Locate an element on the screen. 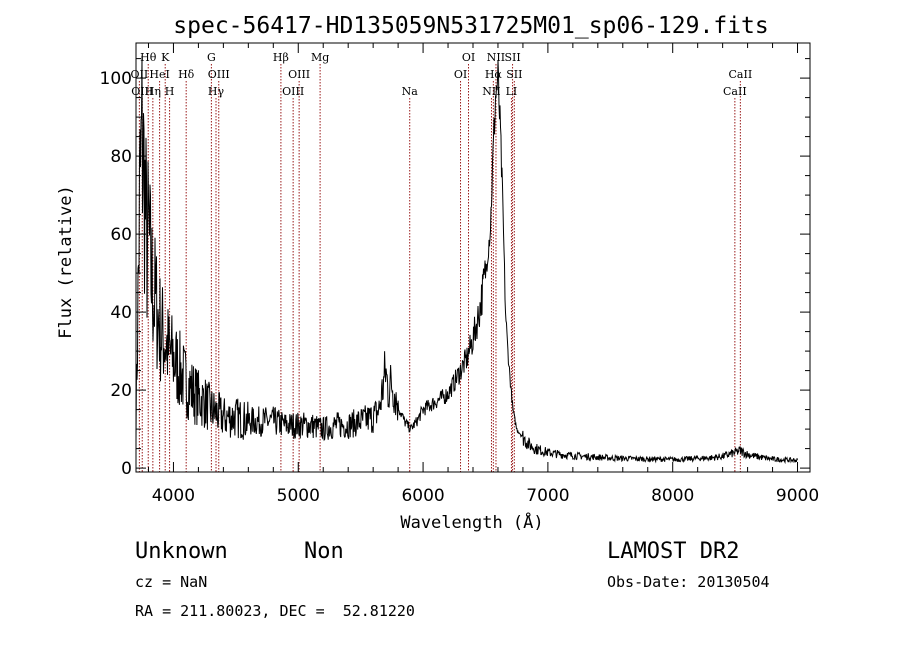 The height and width of the screenshot is (649, 900). x-tick-label: 8000 is located at coordinates (672, 496).